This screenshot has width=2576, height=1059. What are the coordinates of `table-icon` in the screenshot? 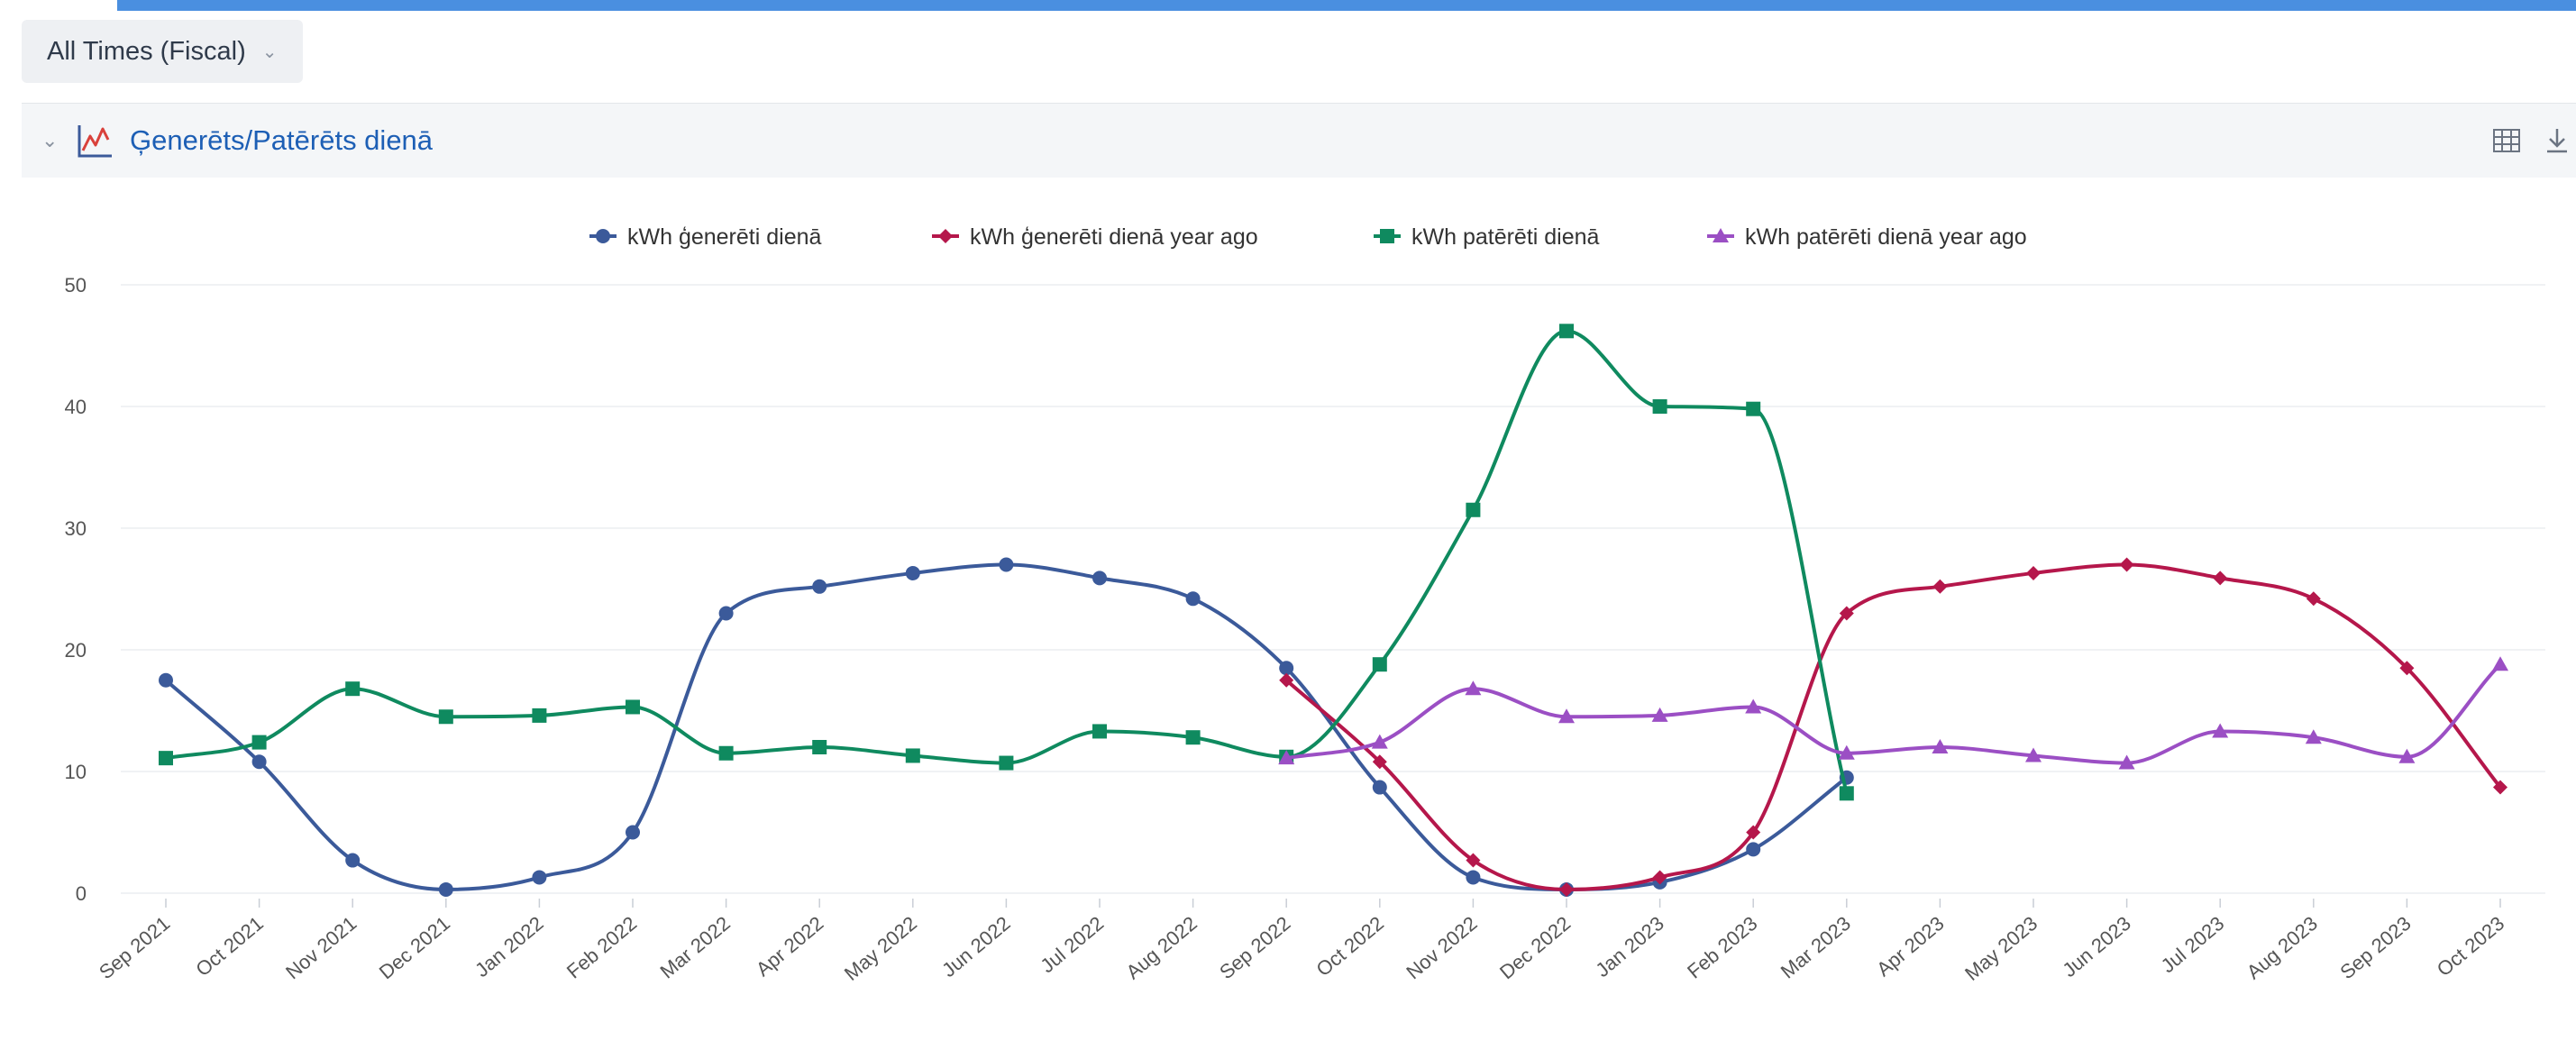 It's located at (2506, 141).